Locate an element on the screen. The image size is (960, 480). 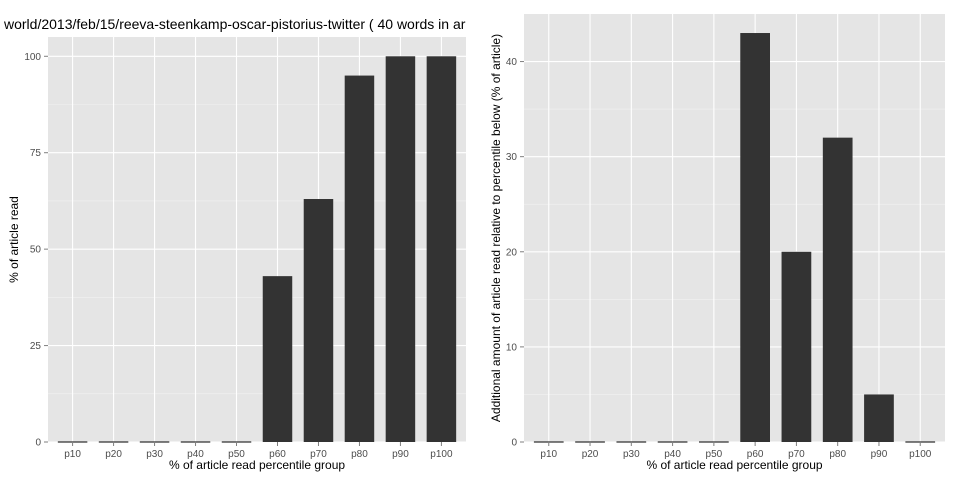
y-tick-label: 30 is located at coordinates (512, 157).